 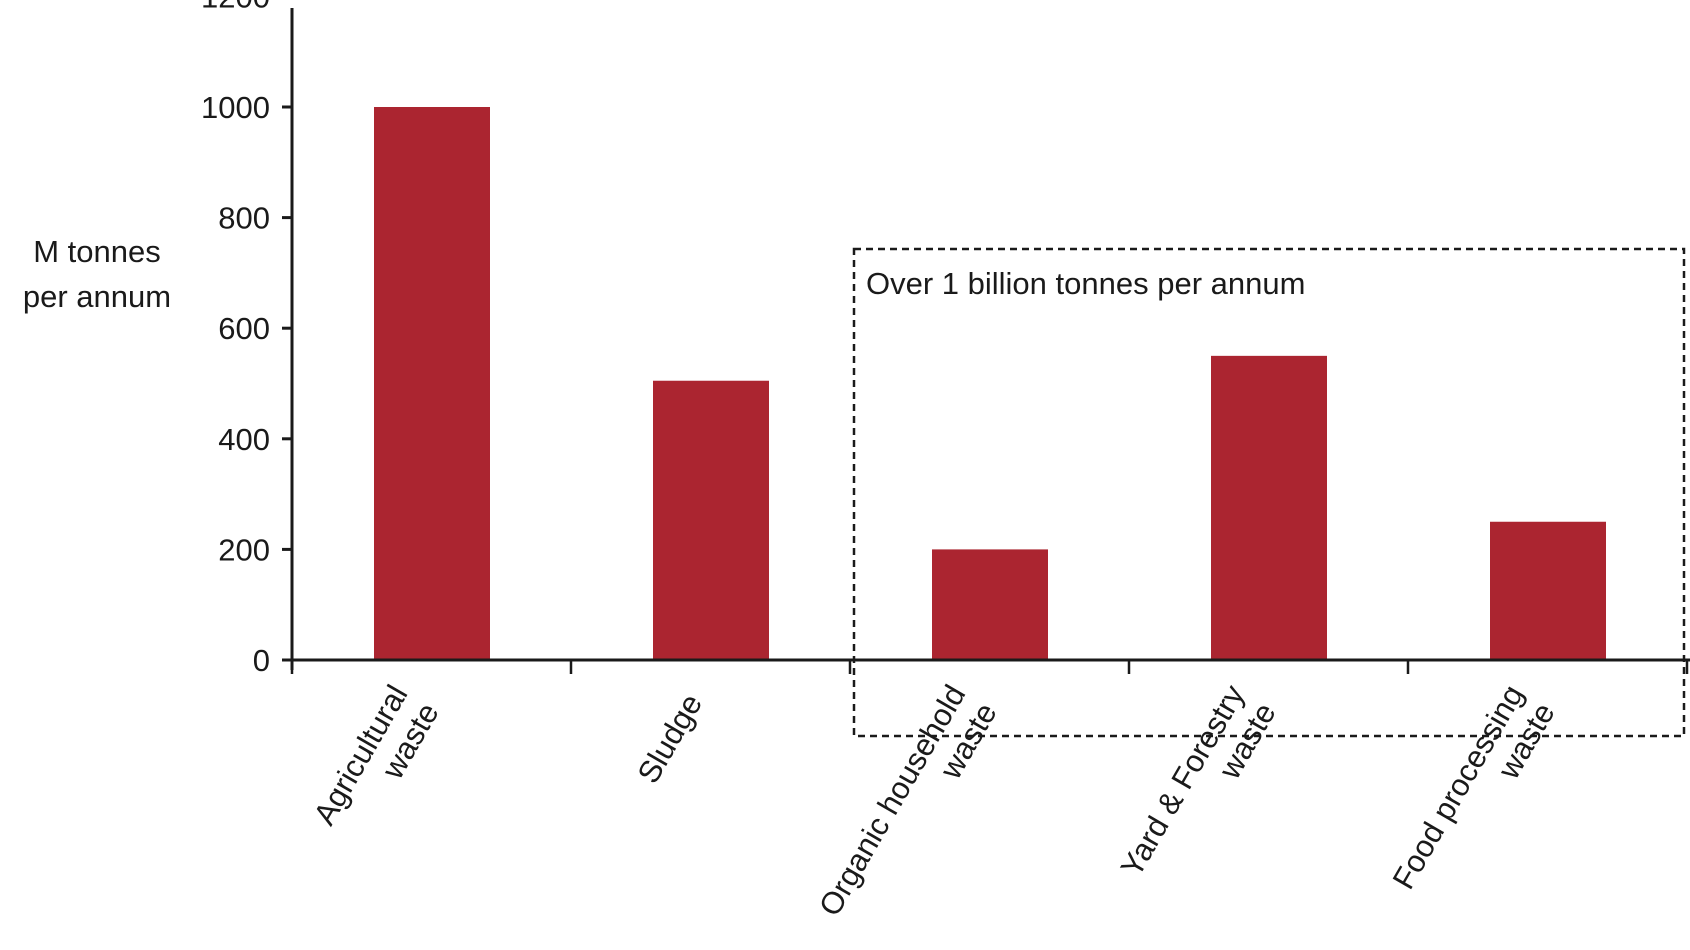 What do you see at coordinates (1183, 781) in the screenshot?
I see `category-label: Yard & Forestry` at bounding box center [1183, 781].